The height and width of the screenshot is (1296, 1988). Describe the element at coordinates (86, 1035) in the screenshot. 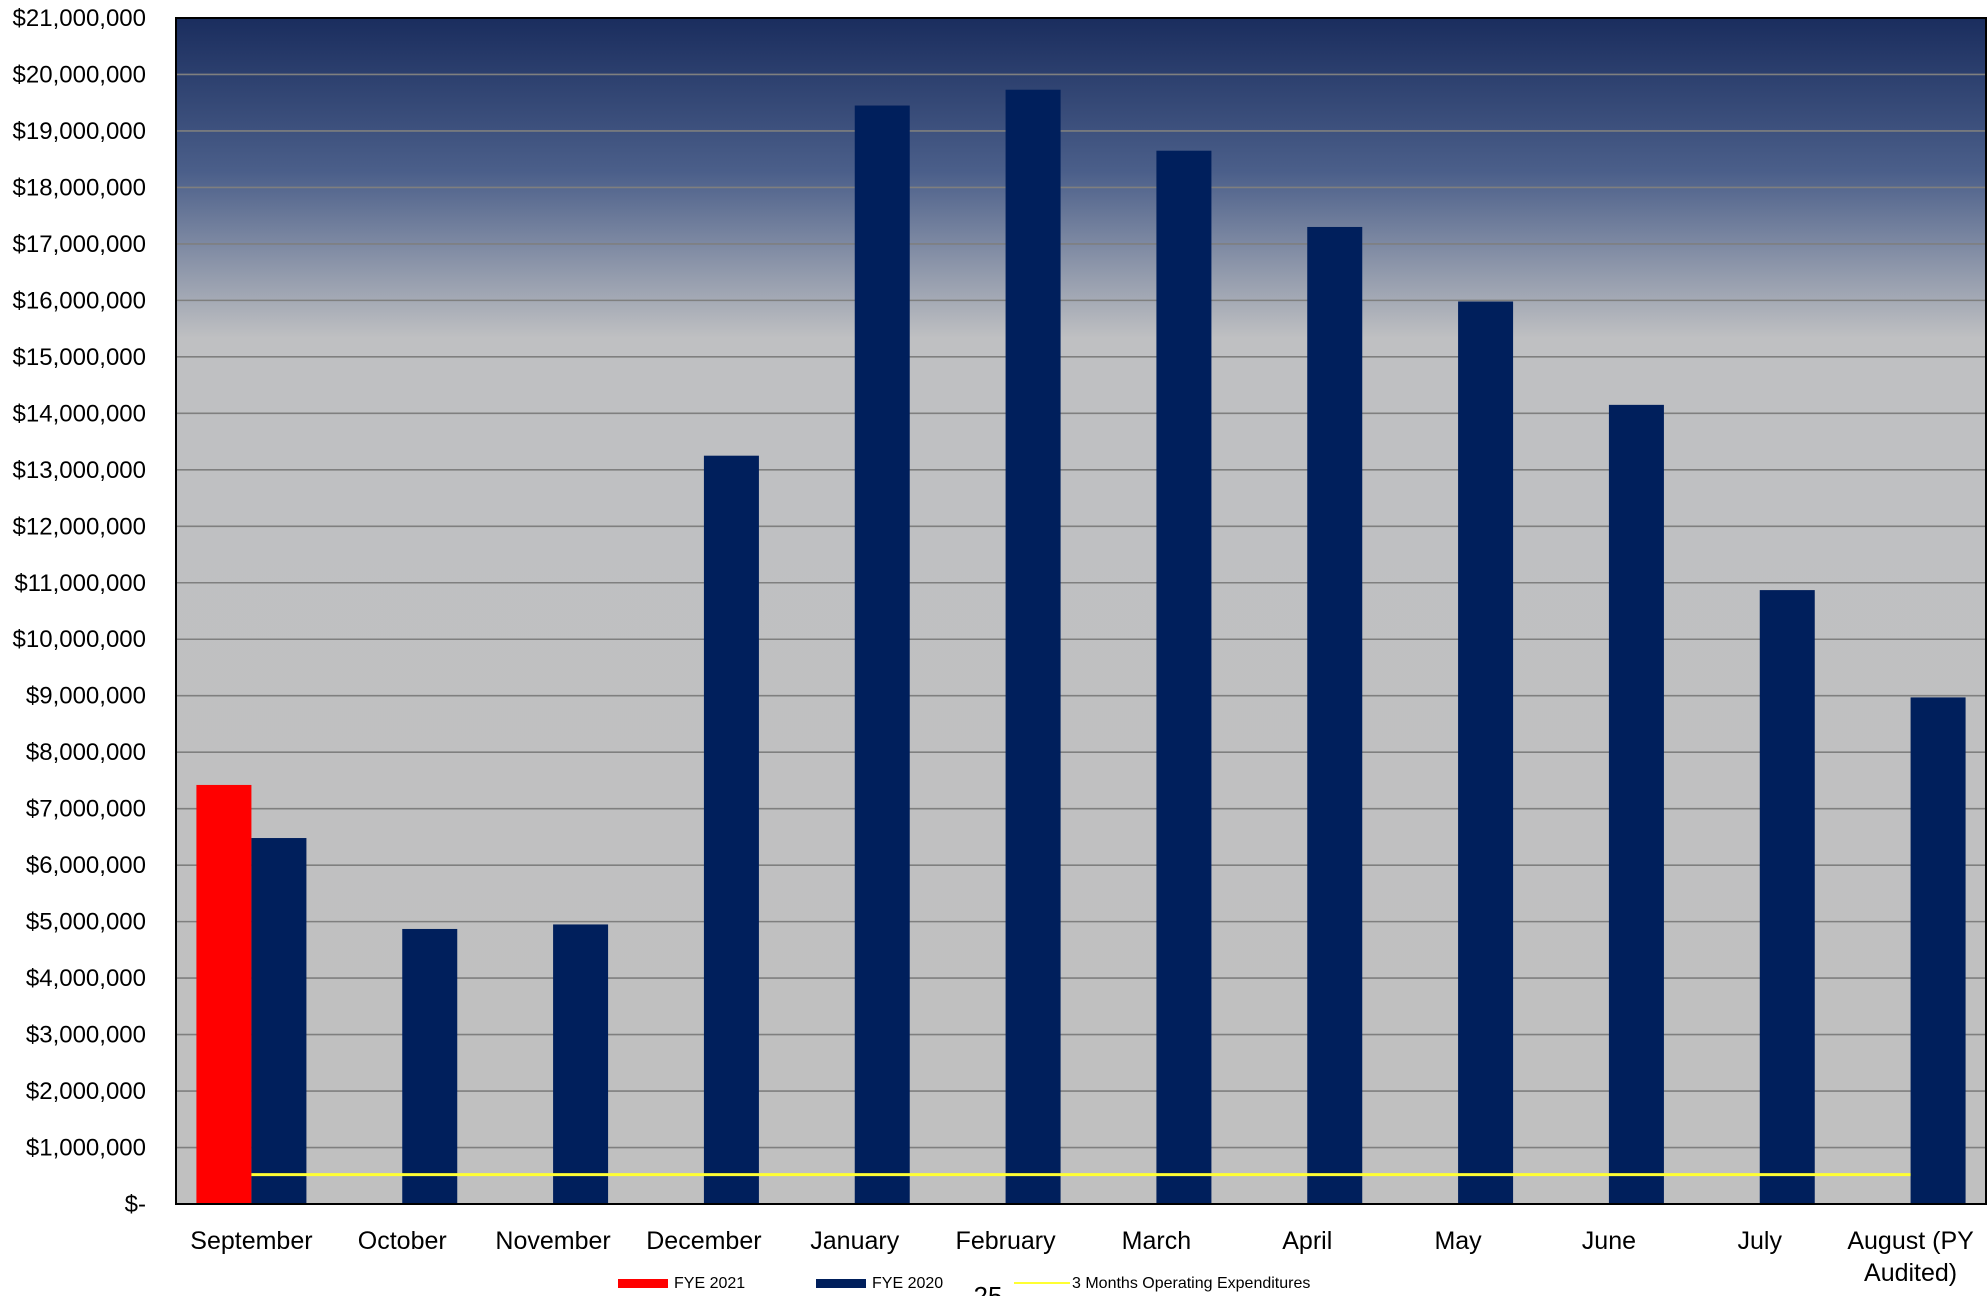

I see `y-tick-label: $3,000,000` at that location.